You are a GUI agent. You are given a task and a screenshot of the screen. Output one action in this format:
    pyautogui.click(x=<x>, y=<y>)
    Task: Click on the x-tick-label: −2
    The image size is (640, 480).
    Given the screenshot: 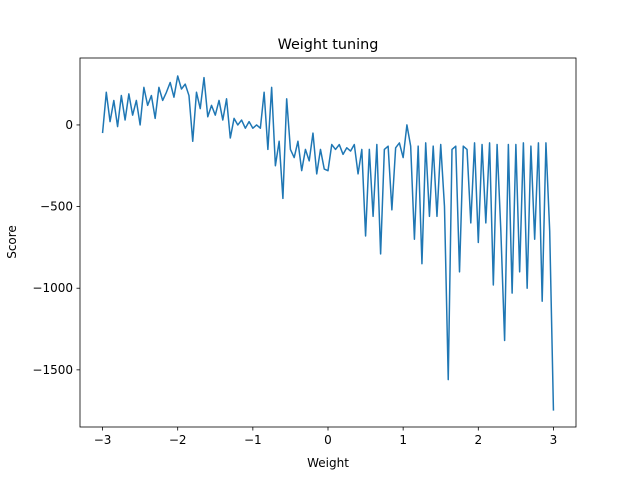 What is the action you would take?
    pyautogui.click(x=178, y=440)
    